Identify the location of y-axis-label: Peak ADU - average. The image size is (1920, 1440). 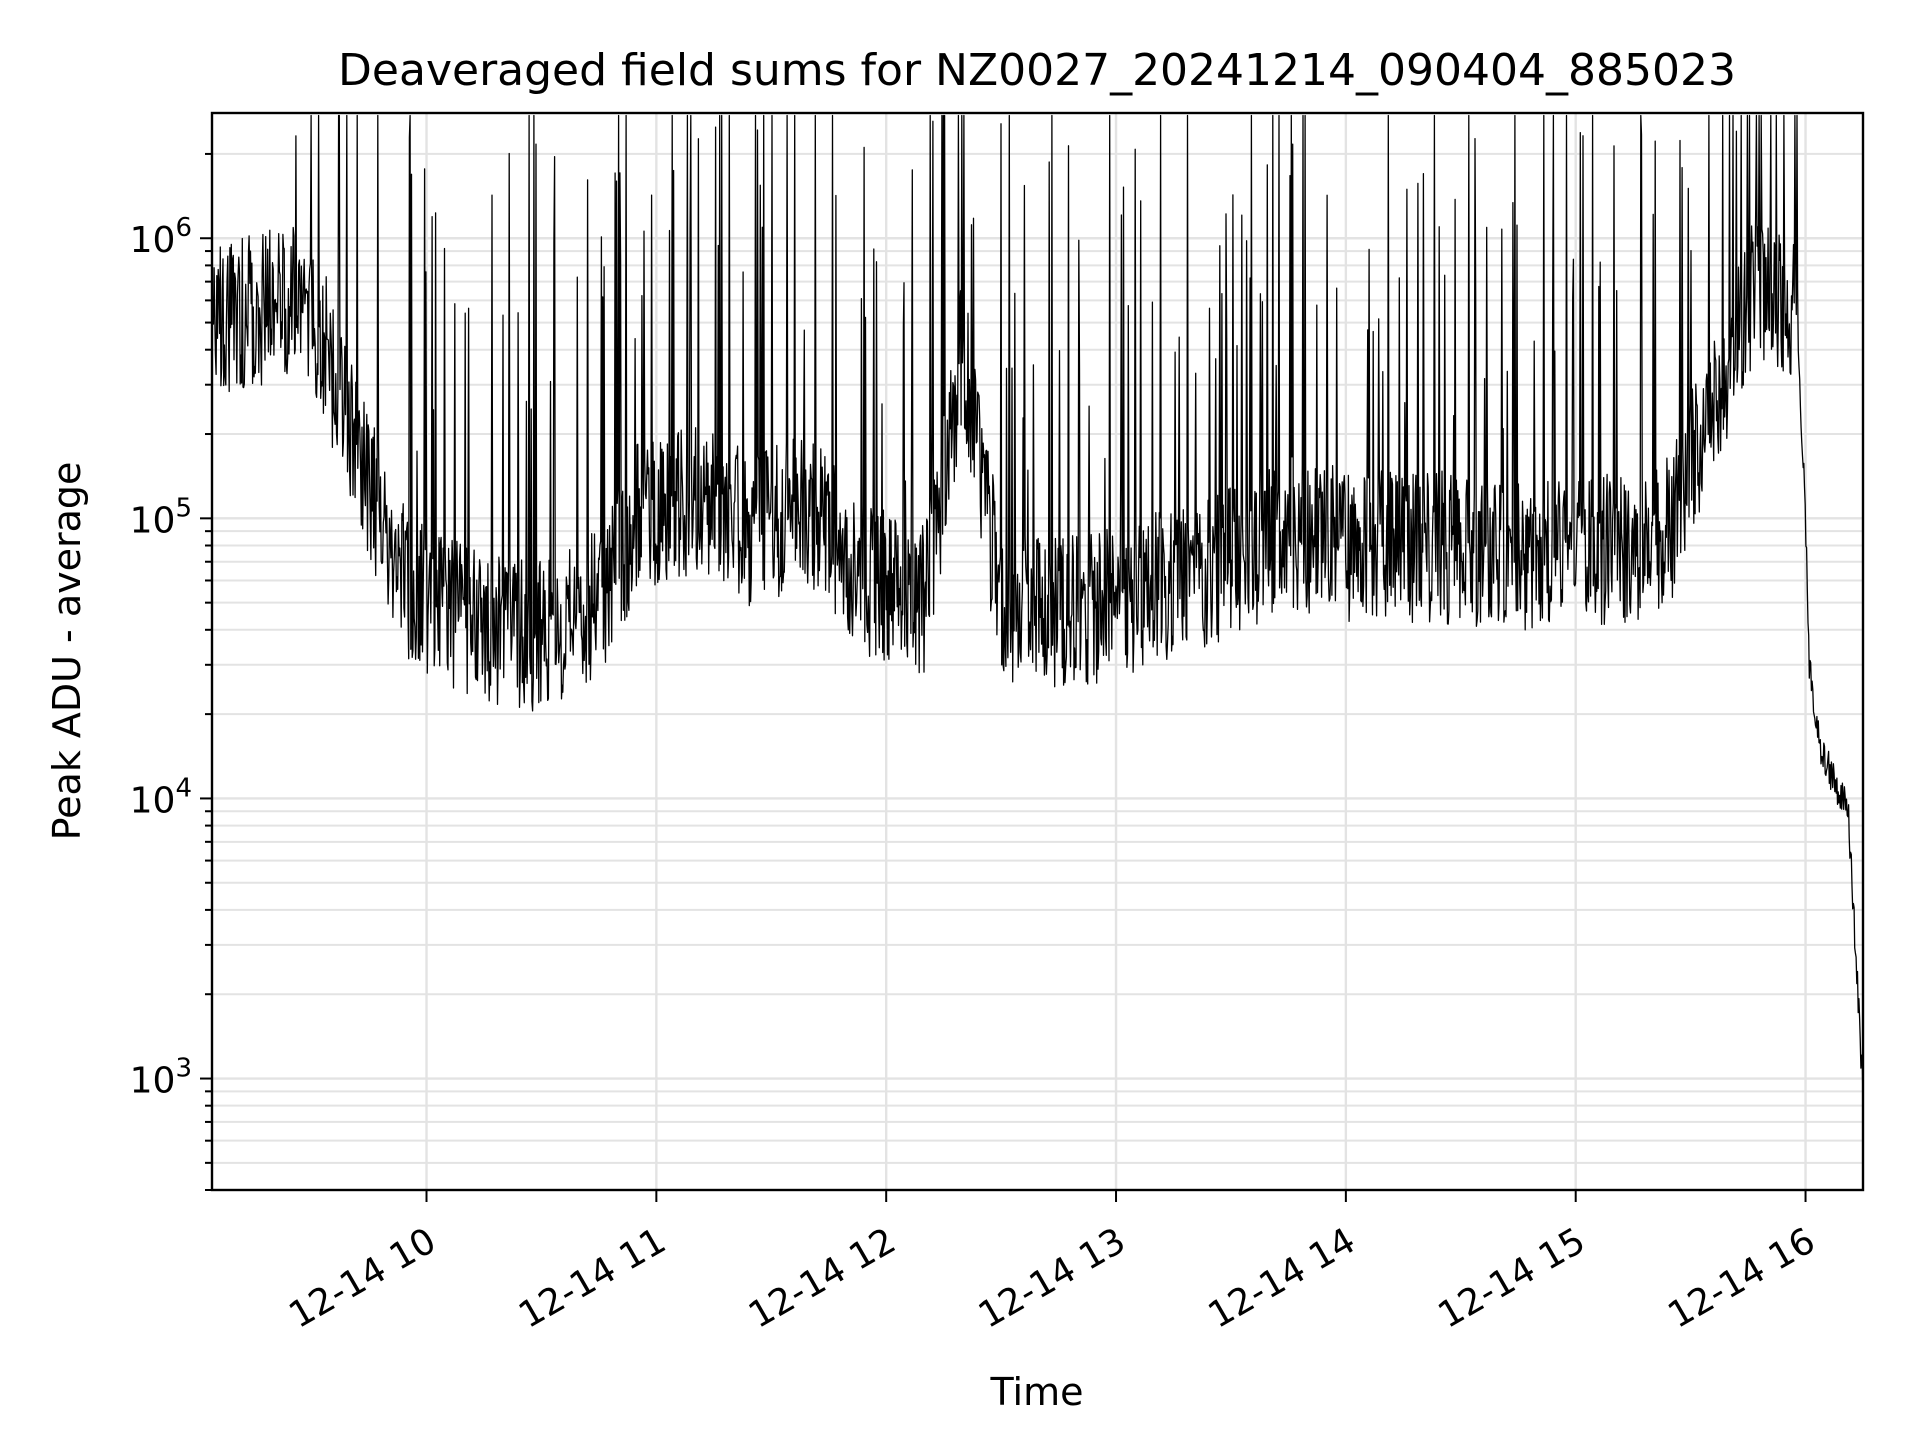
(67, 651).